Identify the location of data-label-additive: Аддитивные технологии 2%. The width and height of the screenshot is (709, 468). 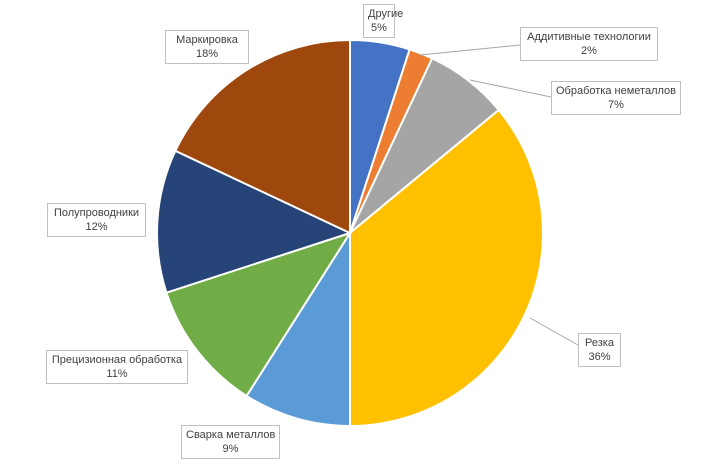
(589, 44).